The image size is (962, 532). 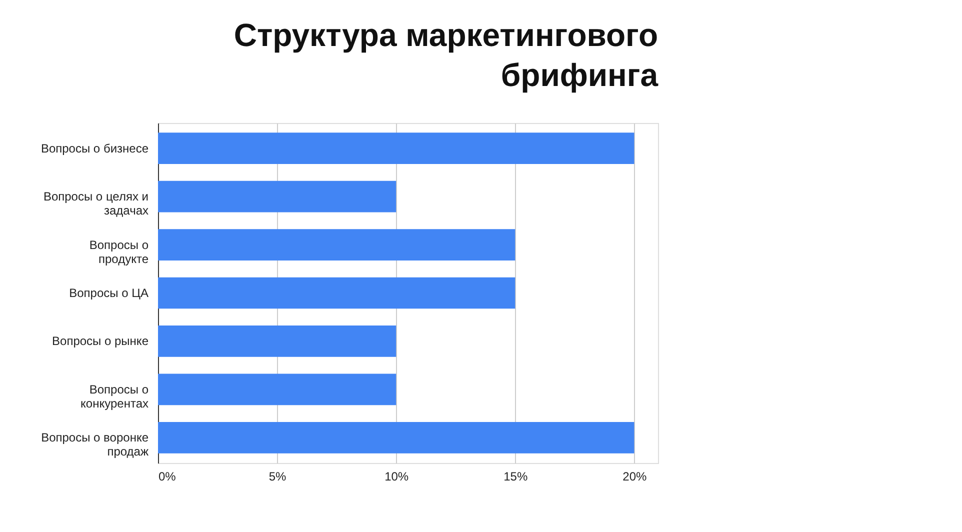 What do you see at coordinates (100, 341) in the screenshot?
I see `y-tick-label: Вопросы о рынке` at bounding box center [100, 341].